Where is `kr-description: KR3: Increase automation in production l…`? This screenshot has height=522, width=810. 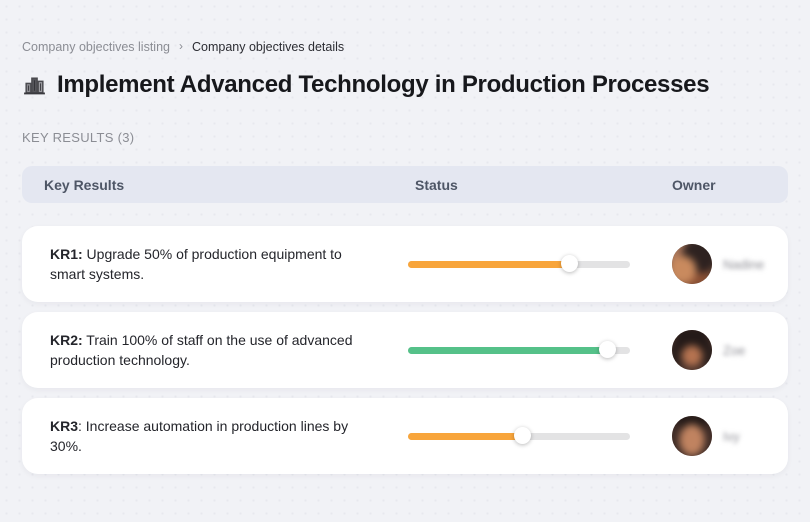
kr-description: KR3: Increase automation in production l… is located at coordinates (201, 436).